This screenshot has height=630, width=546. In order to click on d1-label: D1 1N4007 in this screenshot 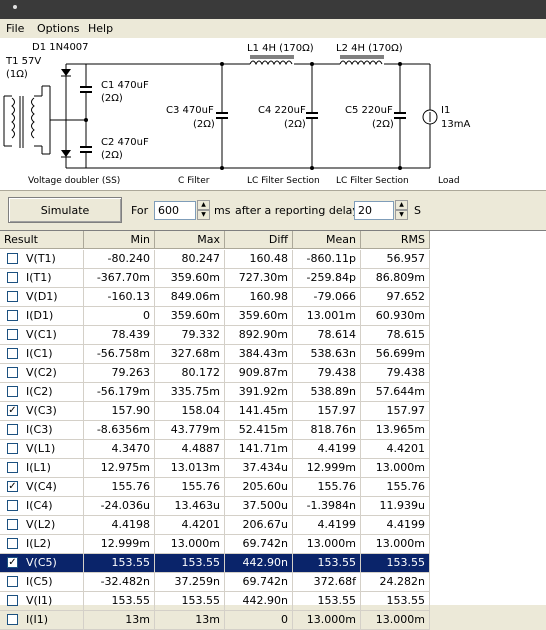, I will do `click(60, 47)`.